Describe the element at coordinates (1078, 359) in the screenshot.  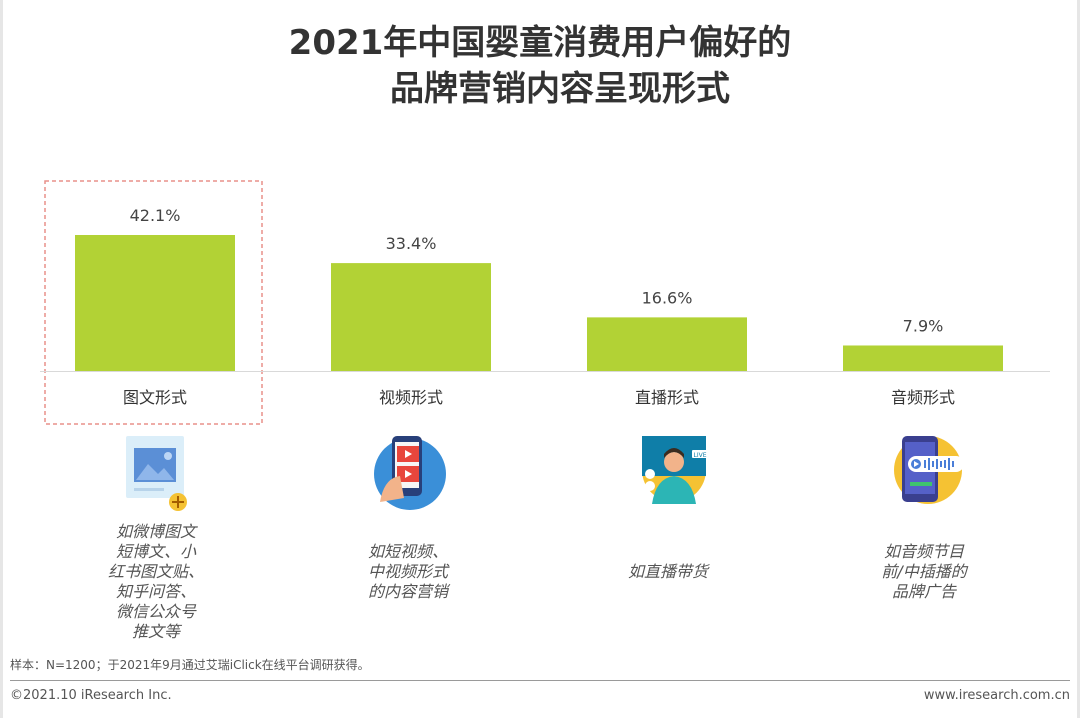
I see `right-frame-border` at that location.